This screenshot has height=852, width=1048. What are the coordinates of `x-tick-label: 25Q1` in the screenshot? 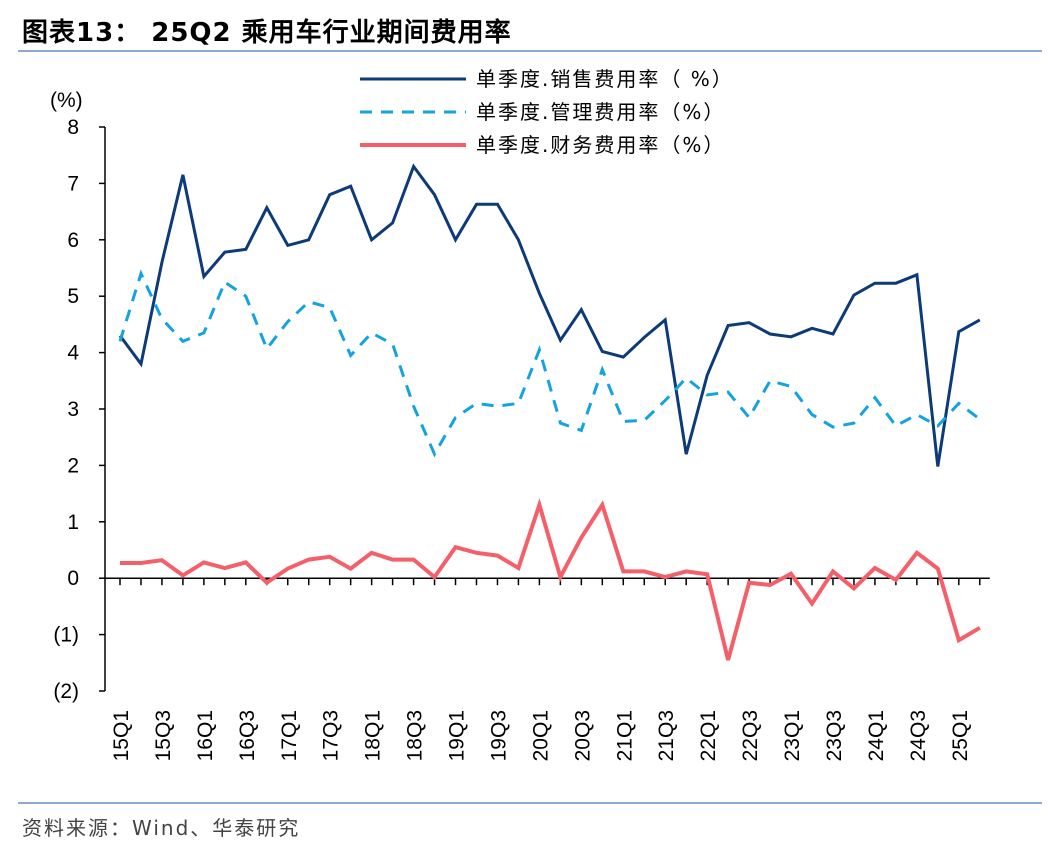 It's located at (960, 735).